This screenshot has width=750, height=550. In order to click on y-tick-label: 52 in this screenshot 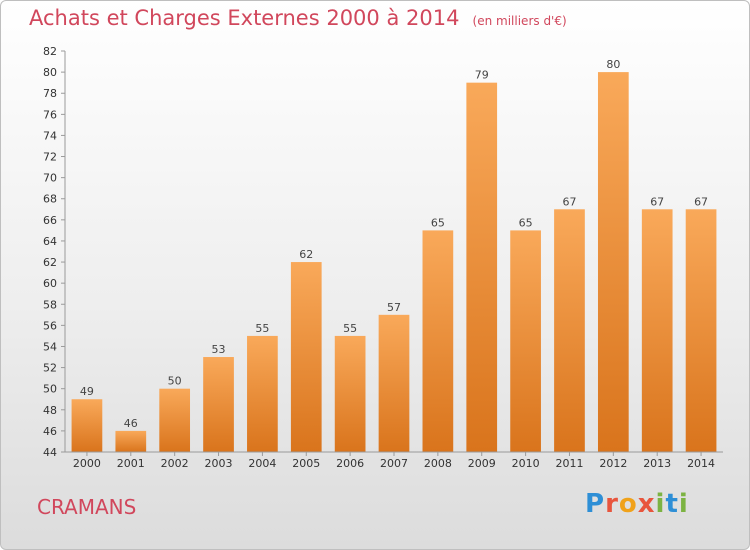, I will do `click(50, 368)`.